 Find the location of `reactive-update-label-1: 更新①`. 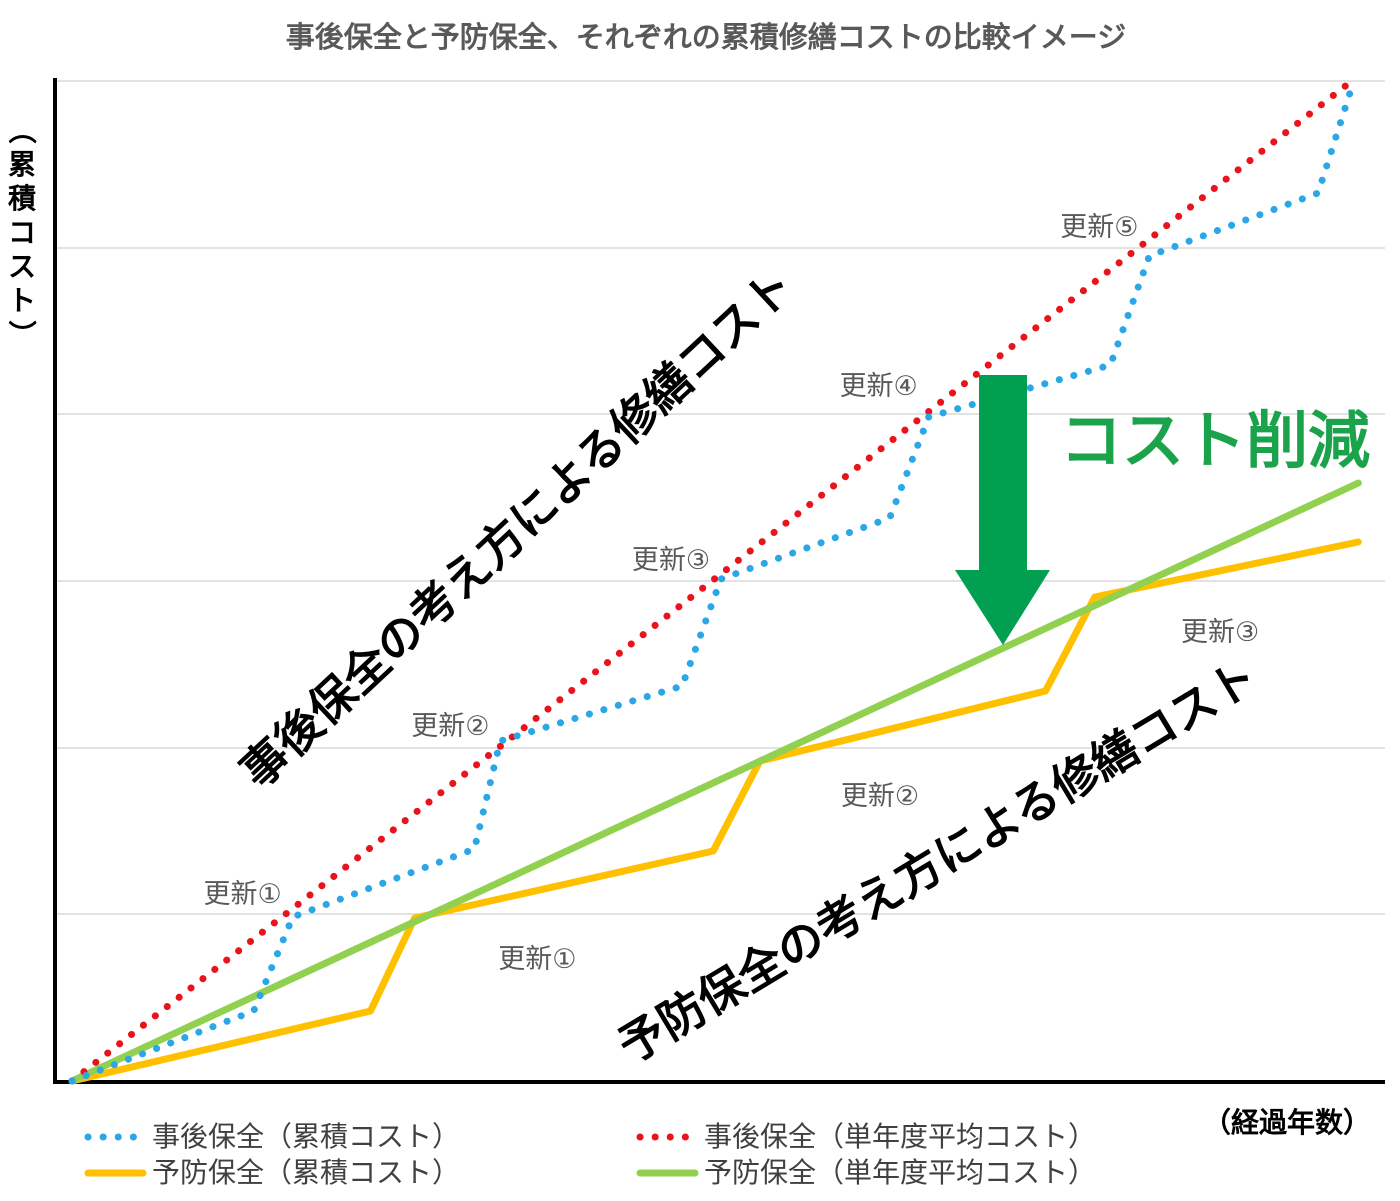

reactive-update-label-1: 更新① is located at coordinates (243, 894).